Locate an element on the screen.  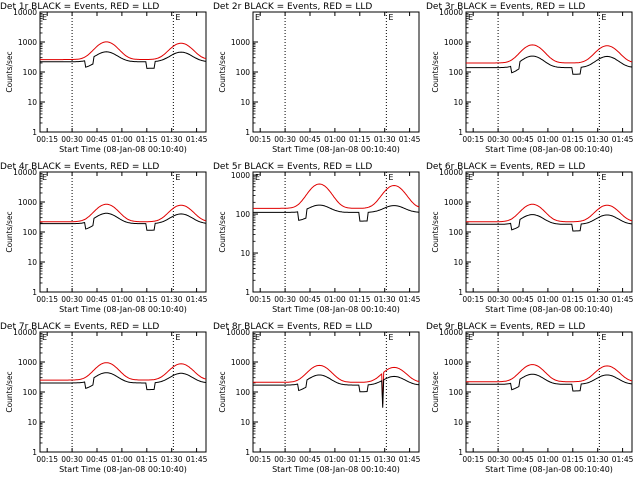
panel-title: Det 4r BLACK = Events, RED = LLD is located at coordinates (79, 167).